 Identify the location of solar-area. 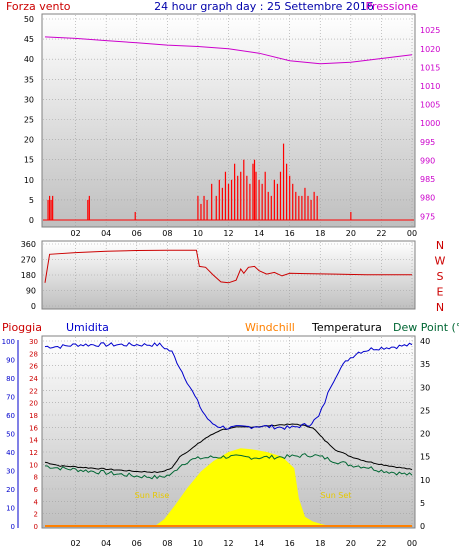
(242, 487).